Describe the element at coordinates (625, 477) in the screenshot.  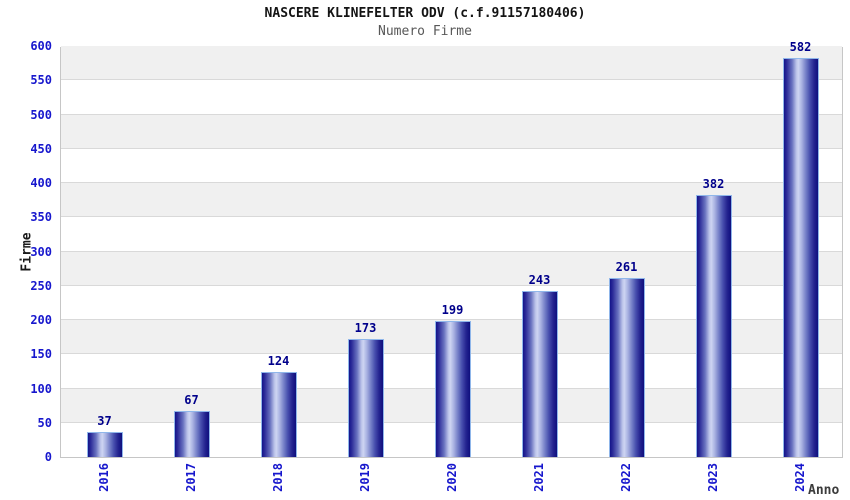
I see `x-tick-label: 2022` at that location.